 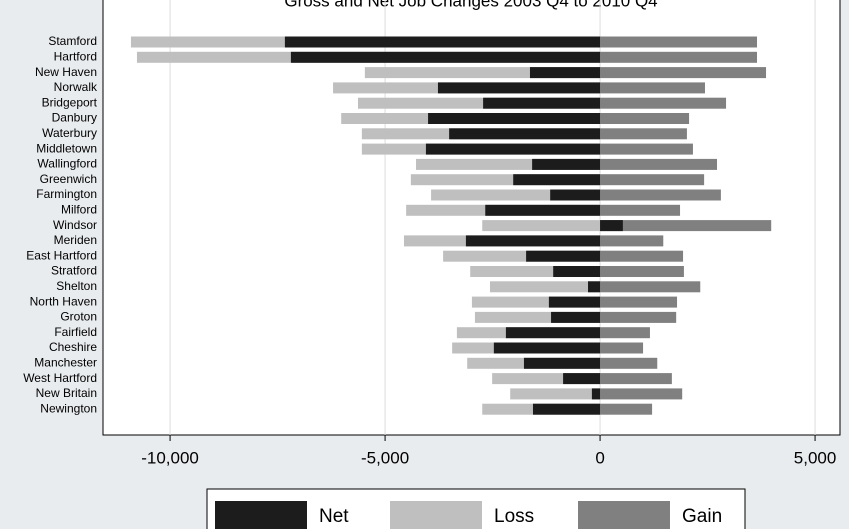 What do you see at coordinates (73, 347) in the screenshot?
I see `y-tick-label: Cheshire` at bounding box center [73, 347].